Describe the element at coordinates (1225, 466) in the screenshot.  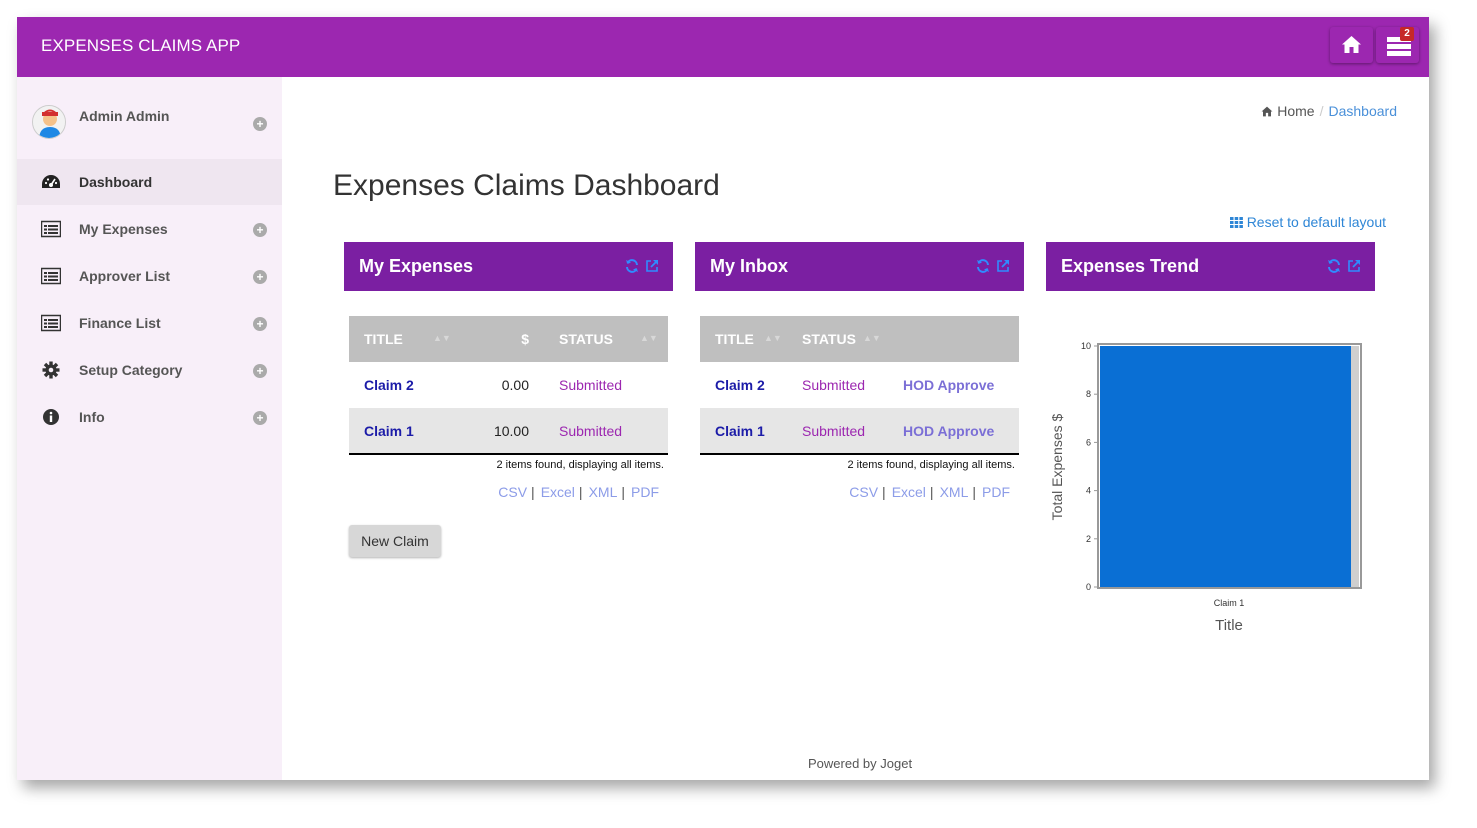
I see `bar-claim` at that location.